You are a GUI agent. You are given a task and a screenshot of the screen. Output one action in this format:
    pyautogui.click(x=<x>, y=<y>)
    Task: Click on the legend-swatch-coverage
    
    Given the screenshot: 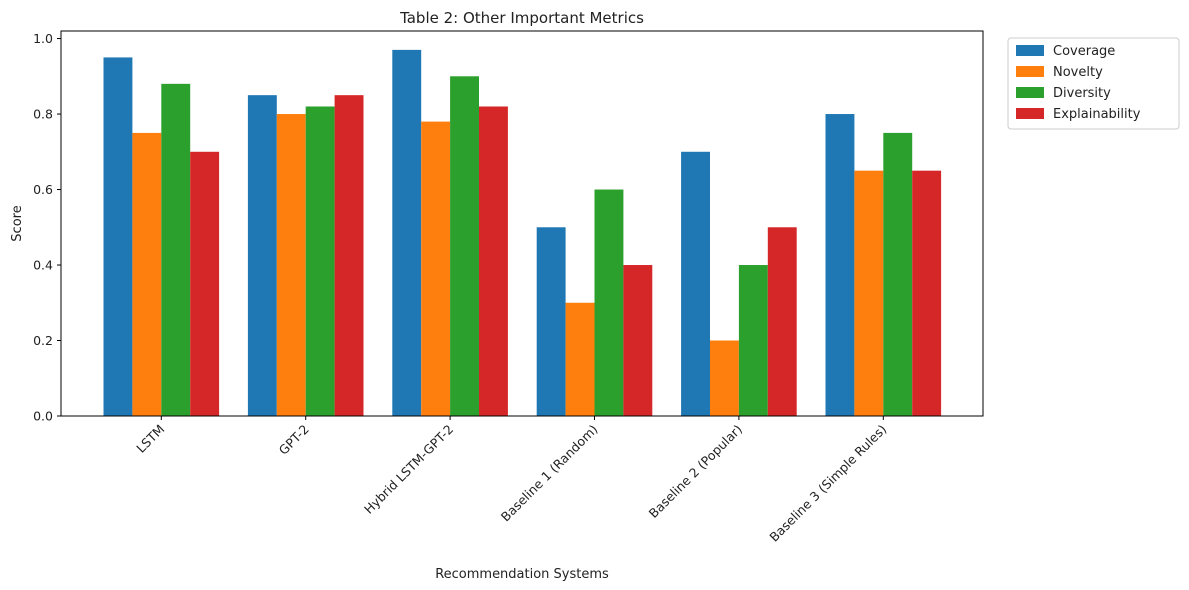 What is the action you would take?
    pyautogui.click(x=1030, y=50)
    